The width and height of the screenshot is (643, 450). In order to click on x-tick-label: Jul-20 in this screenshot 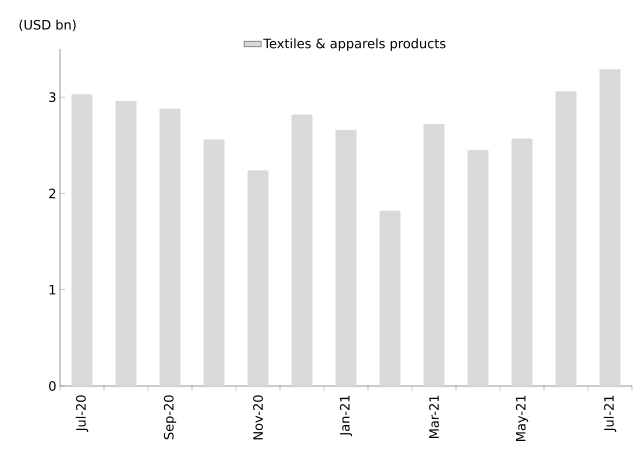, I will do `click(82, 413)`.